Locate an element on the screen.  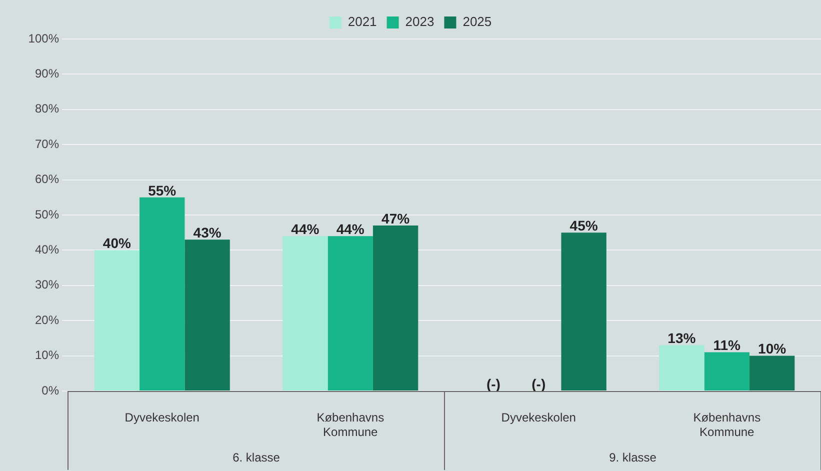
y-tick-label: 50% is located at coordinates (47, 214).